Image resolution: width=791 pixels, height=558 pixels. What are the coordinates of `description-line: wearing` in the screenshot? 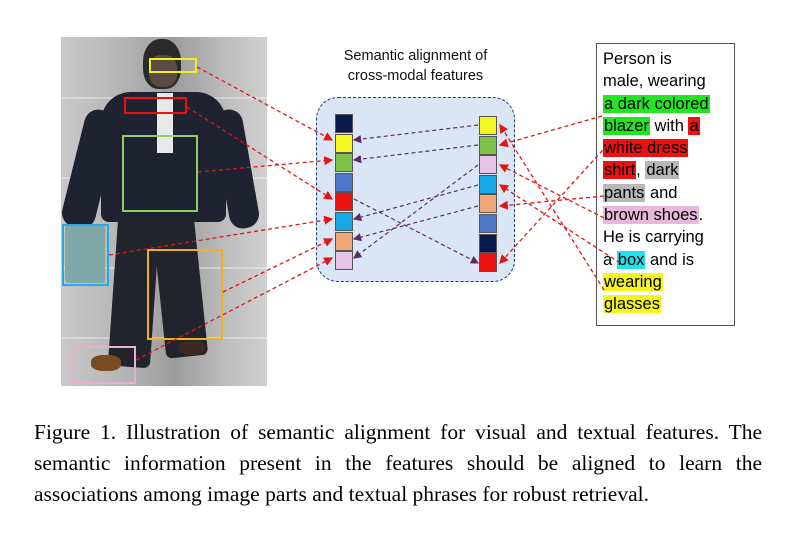 It's located at (668, 282).